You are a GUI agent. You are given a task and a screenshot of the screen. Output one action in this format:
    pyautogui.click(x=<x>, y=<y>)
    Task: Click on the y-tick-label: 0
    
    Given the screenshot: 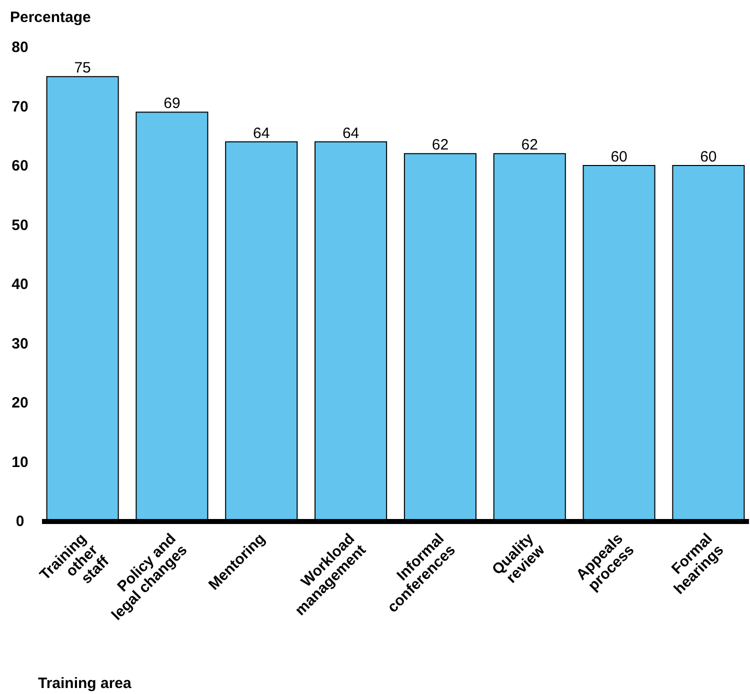 What is the action you would take?
    pyautogui.click(x=20, y=521)
    